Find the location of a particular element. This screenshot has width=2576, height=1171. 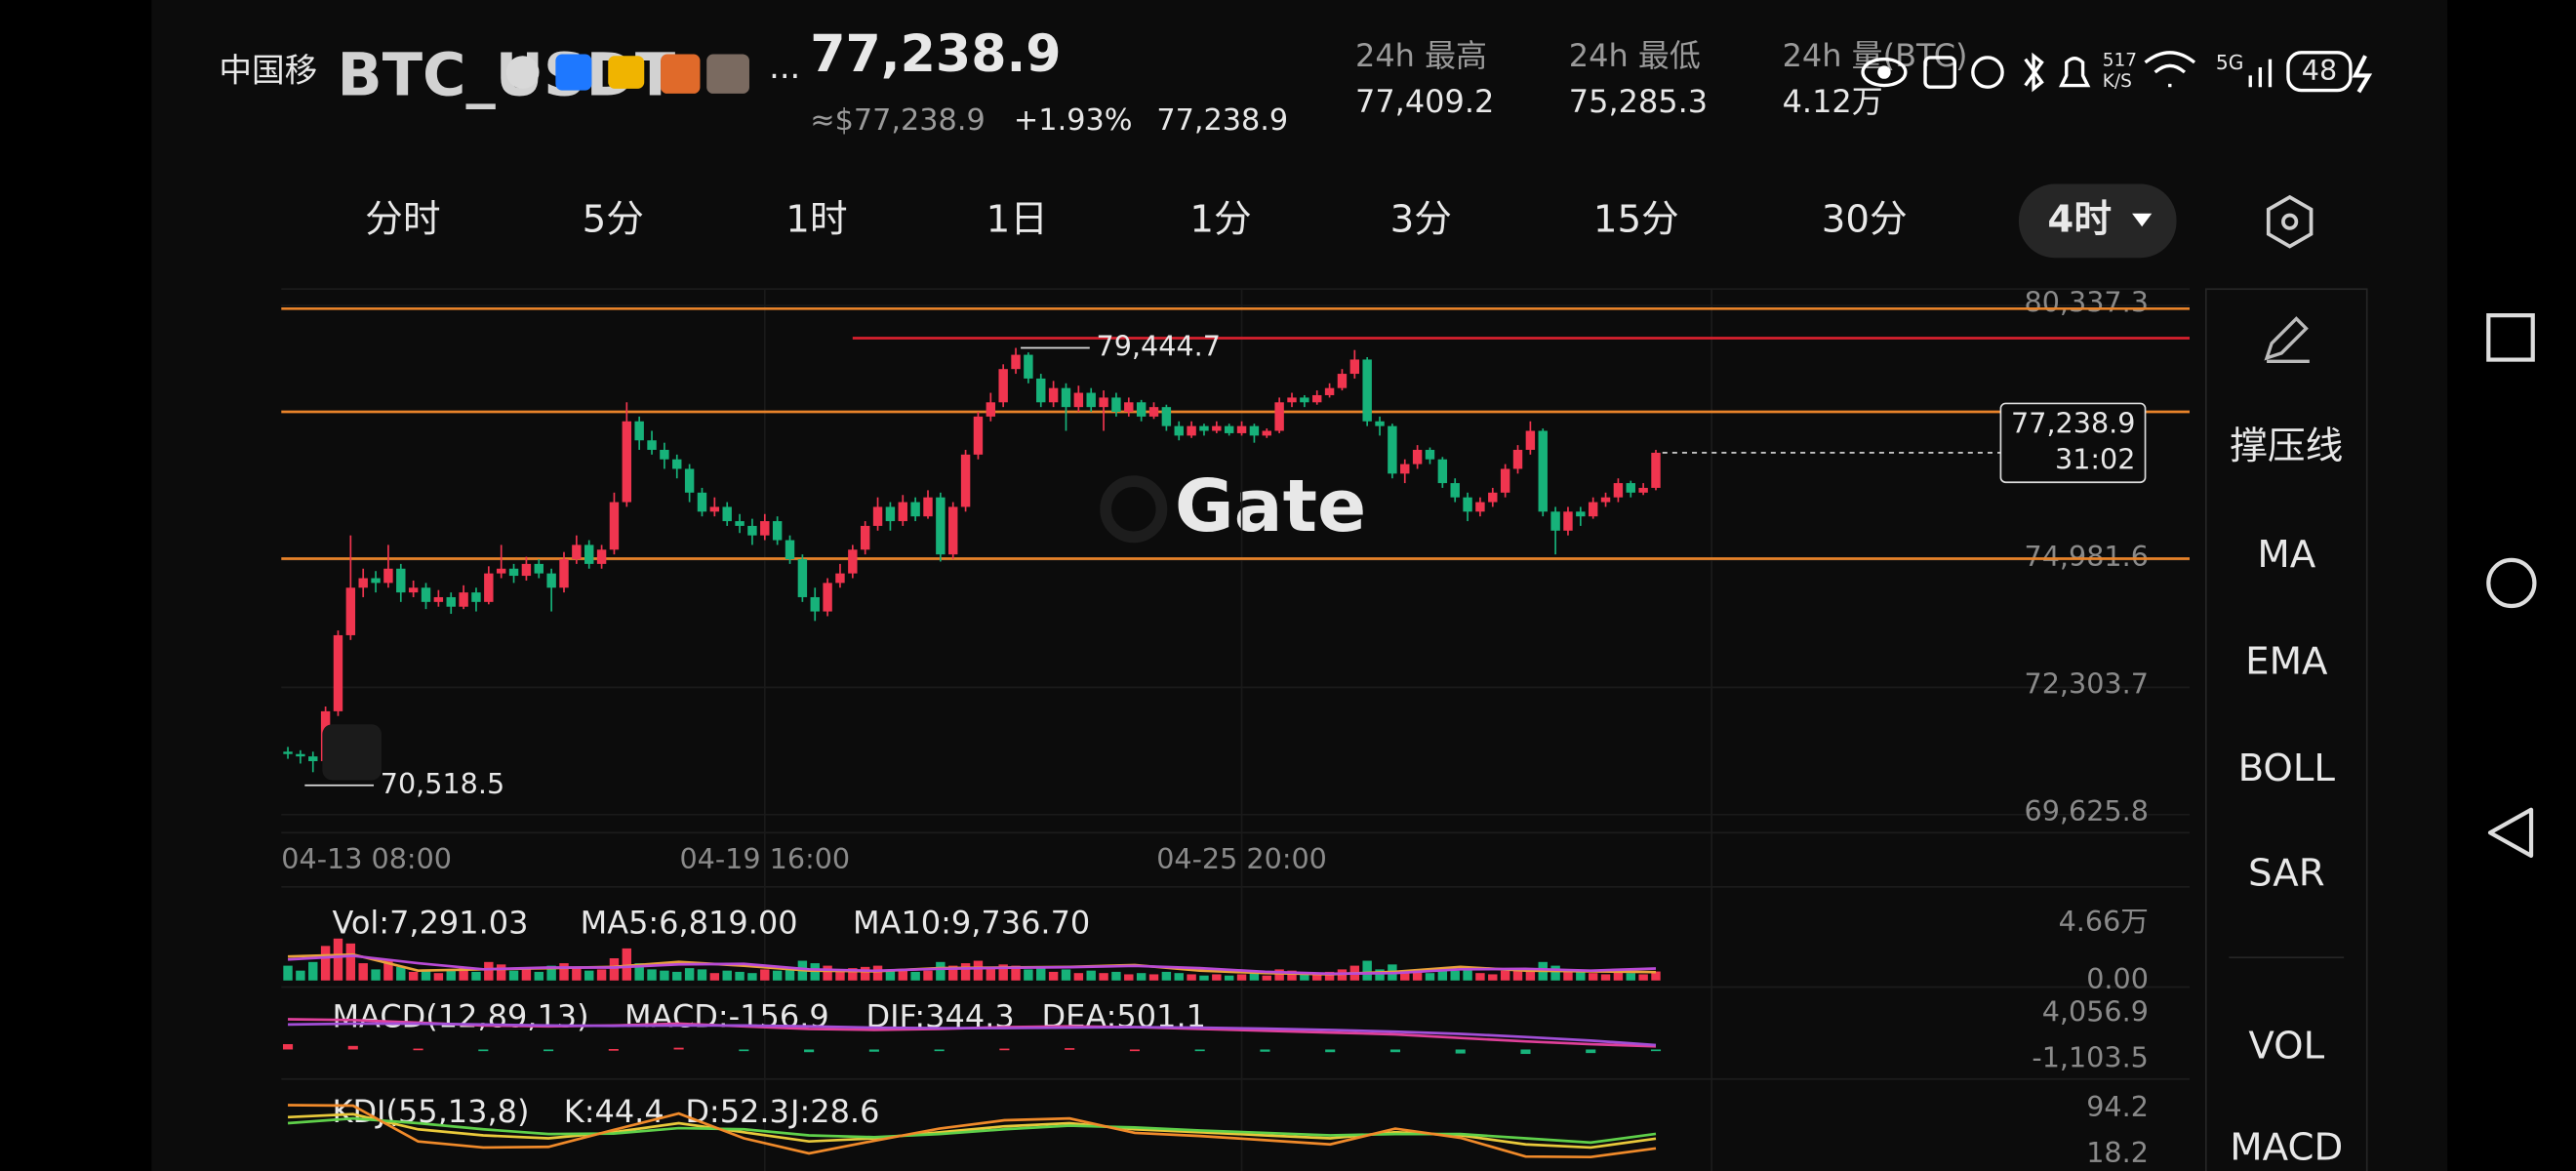

stat-value: 75,285.3 is located at coordinates (1638, 101).